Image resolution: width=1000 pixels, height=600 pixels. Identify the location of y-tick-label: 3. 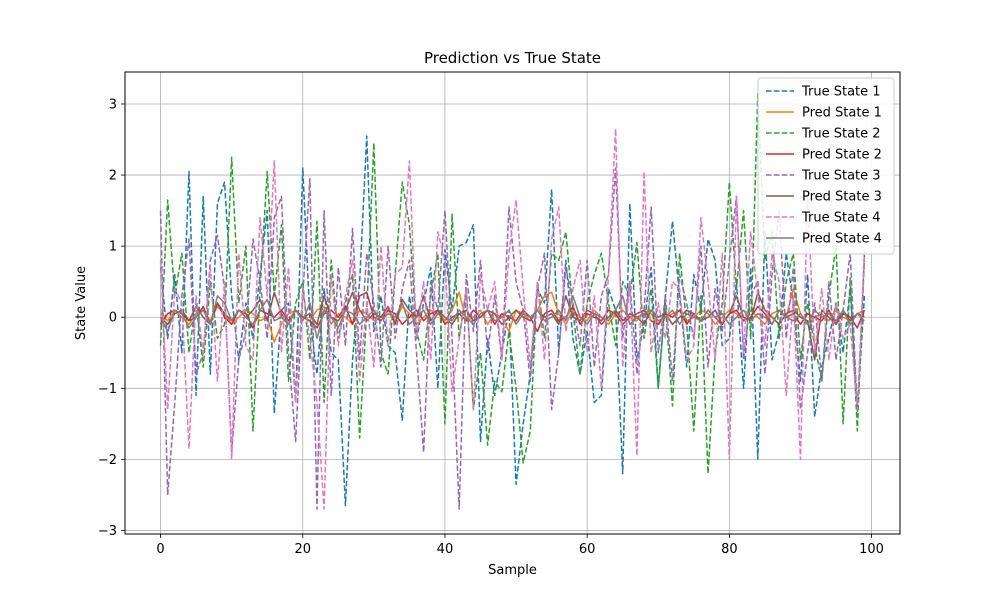
(113, 104).